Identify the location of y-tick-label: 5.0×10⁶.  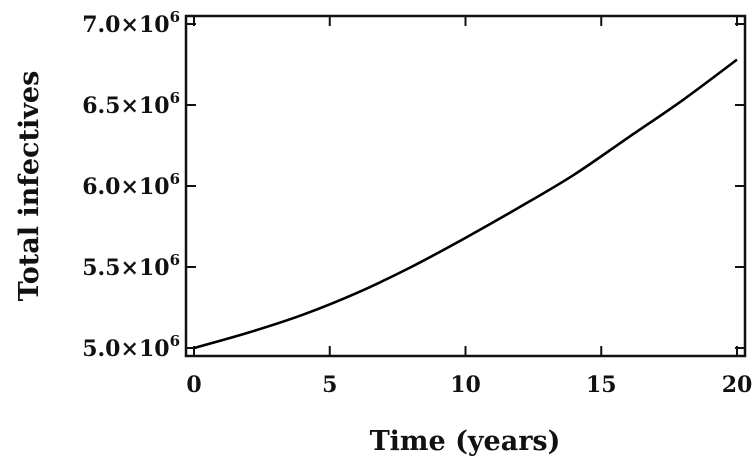
(131, 347).